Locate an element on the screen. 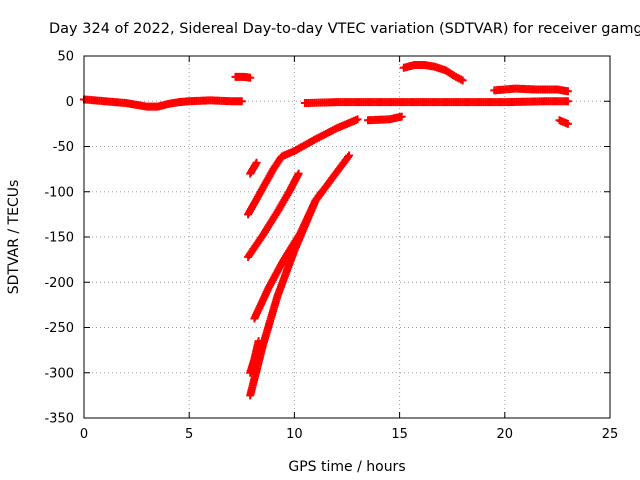  series-upper-trace-evening is located at coordinates (531, 90).